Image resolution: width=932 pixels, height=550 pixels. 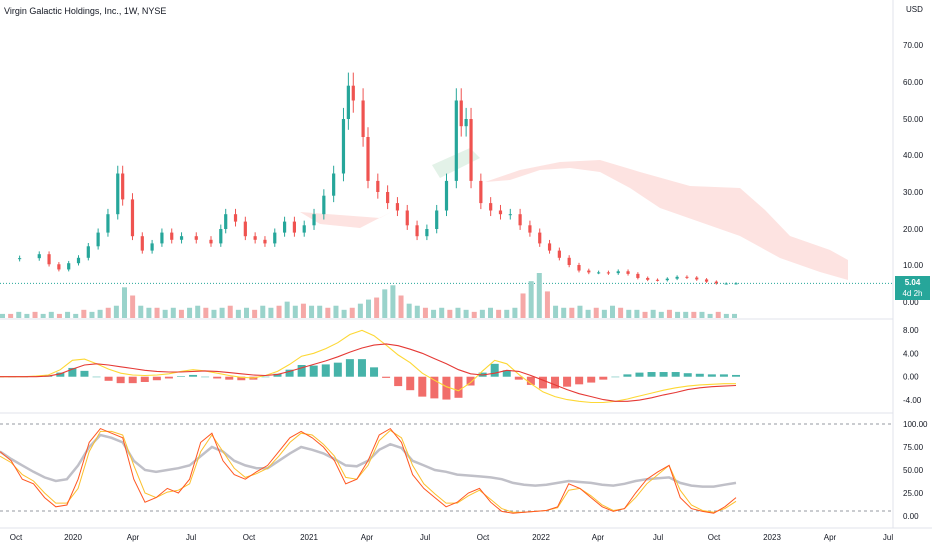 What do you see at coordinates (913, 82) in the screenshot?
I see `price-tick-label: 60.00` at bounding box center [913, 82].